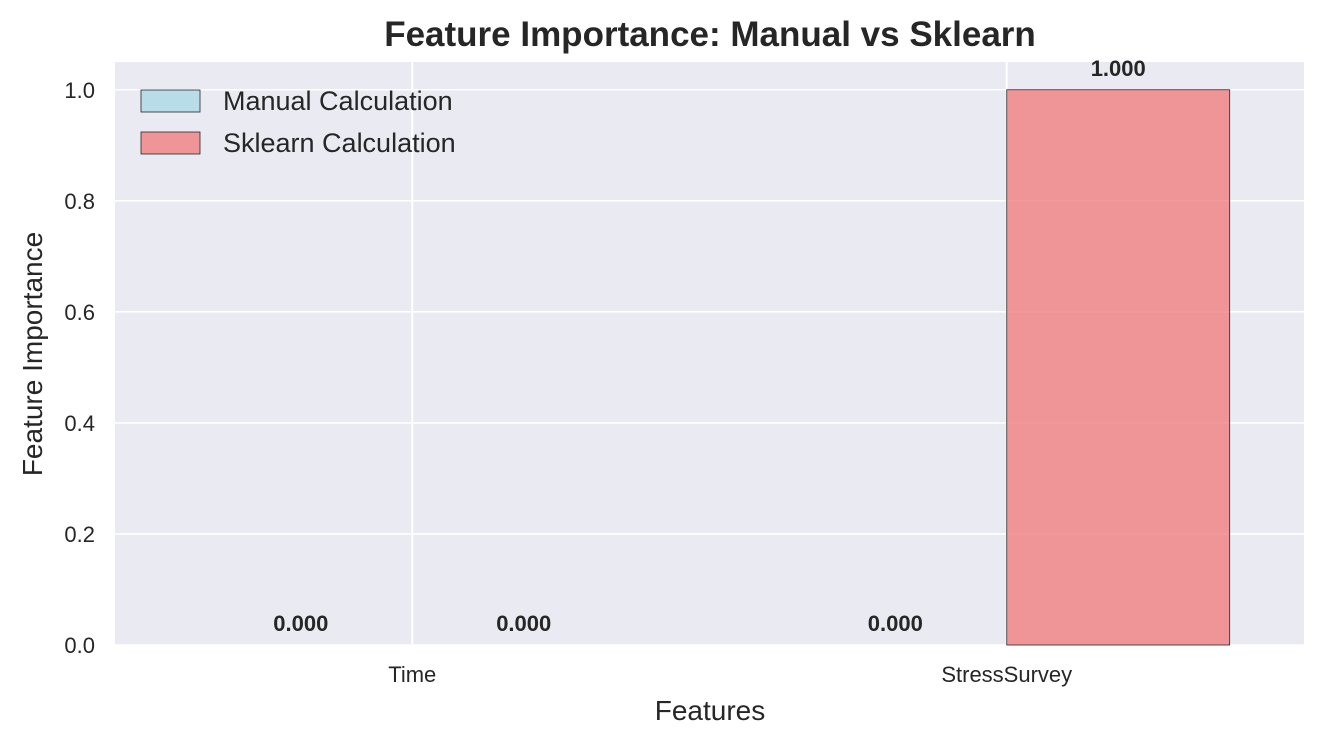  I want to click on legend: Manual Calculation Sklearn Calculation, so click(298, 122).